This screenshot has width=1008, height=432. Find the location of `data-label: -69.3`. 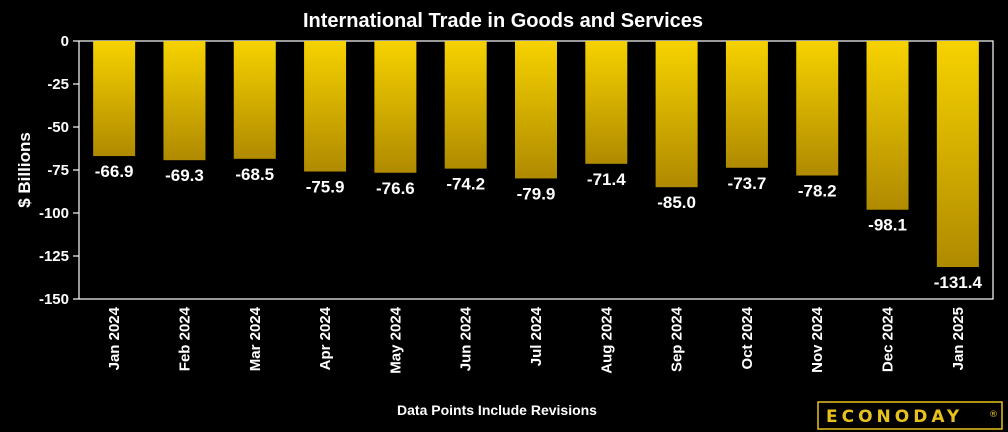

data-label: -69.3 is located at coordinates (184, 175).